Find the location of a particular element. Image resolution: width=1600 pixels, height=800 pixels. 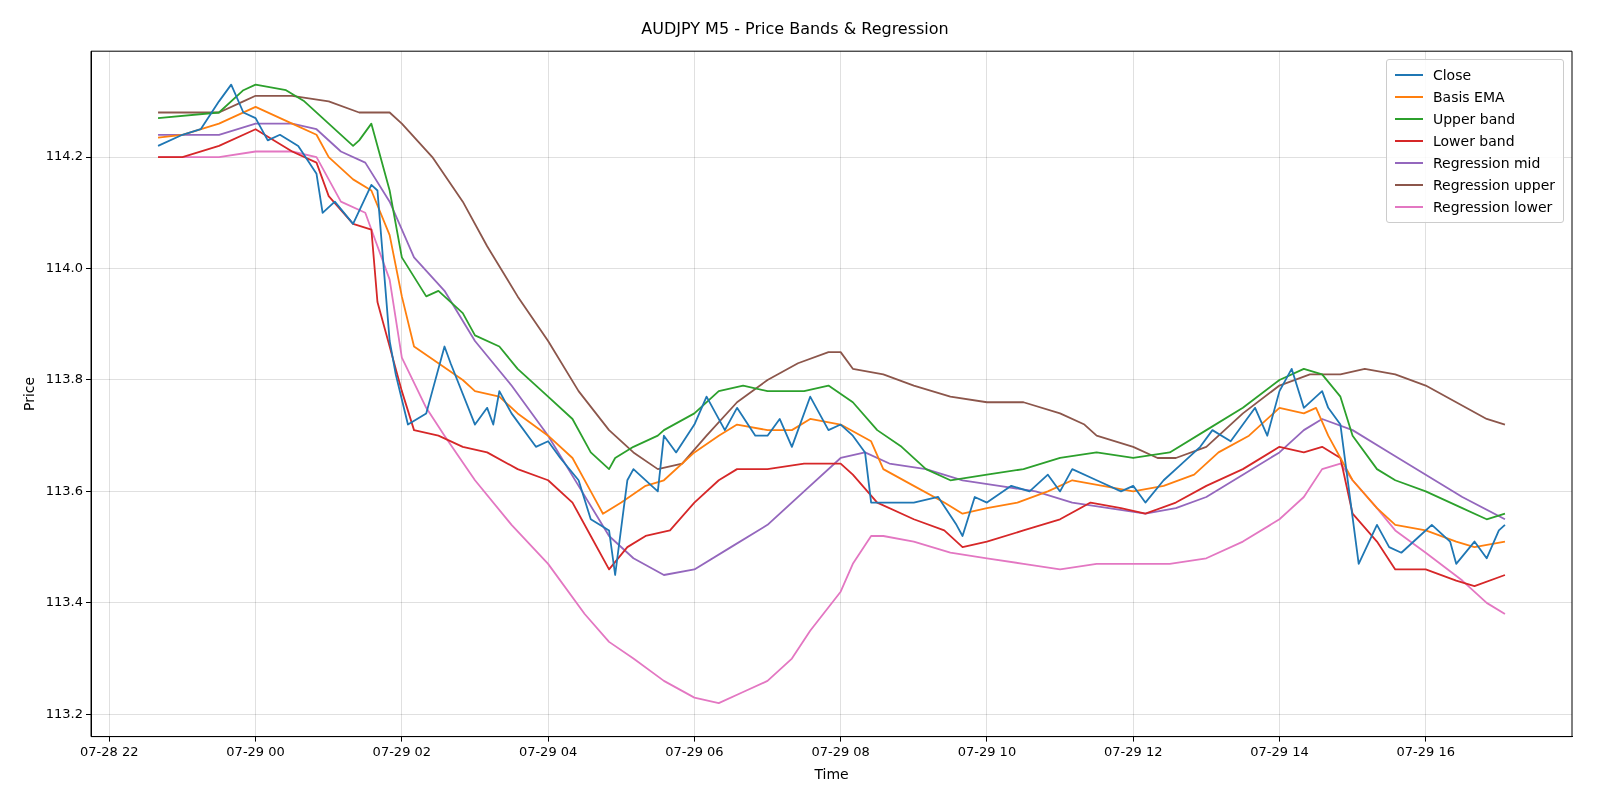

x-axis-title: Time is located at coordinates (831, 774).